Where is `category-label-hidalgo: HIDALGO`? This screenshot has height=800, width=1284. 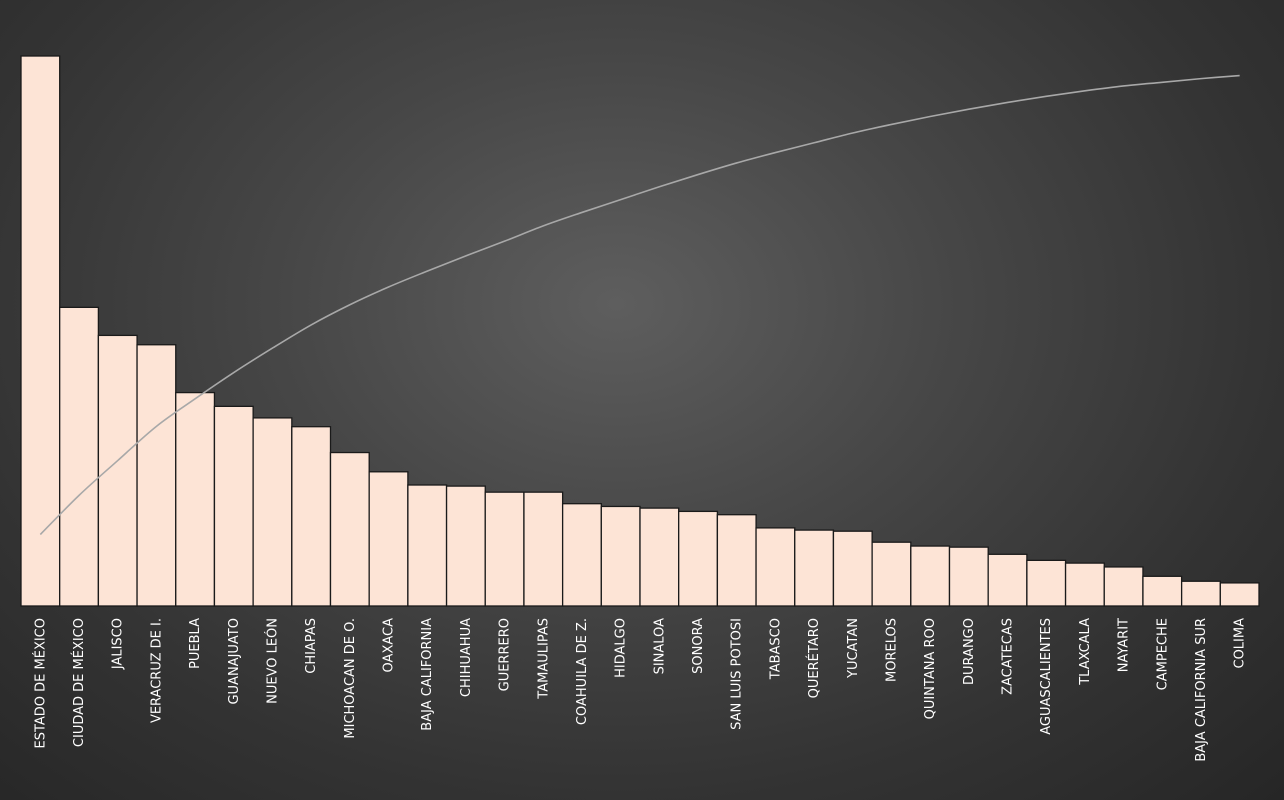
category-label-hidalgo: HIDALGO is located at coordinates (621, 648).